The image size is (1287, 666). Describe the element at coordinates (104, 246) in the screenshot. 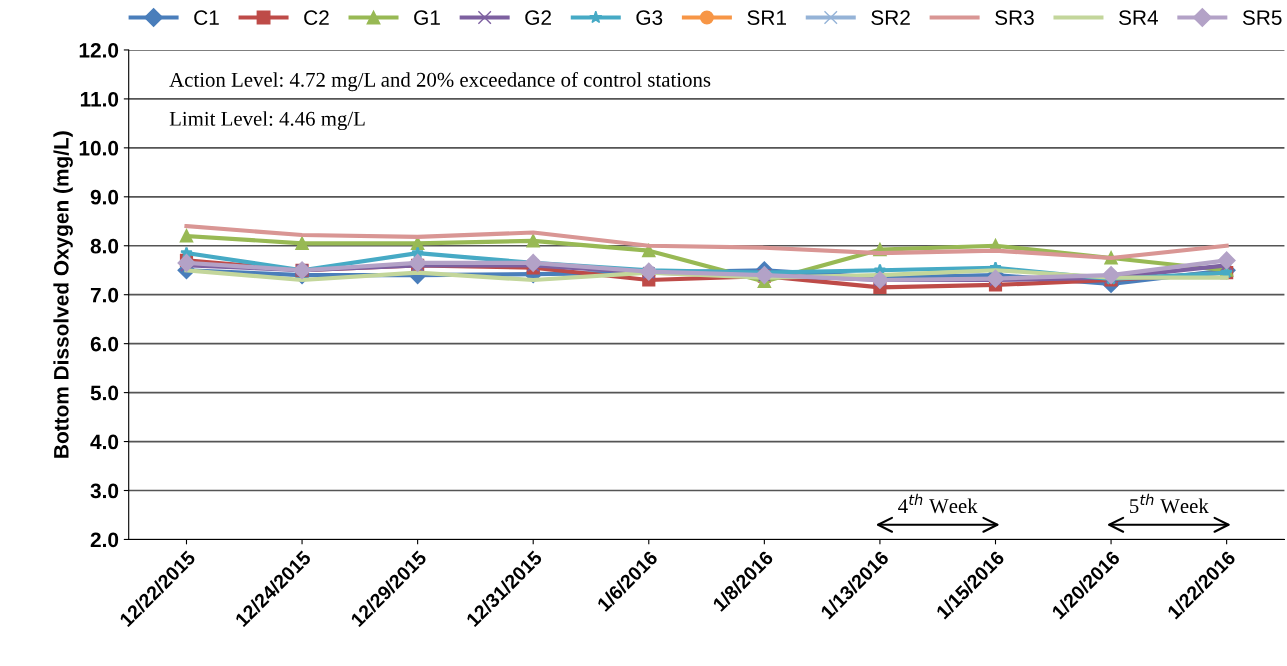

I see `y-tick-label: 8.0` at that location.